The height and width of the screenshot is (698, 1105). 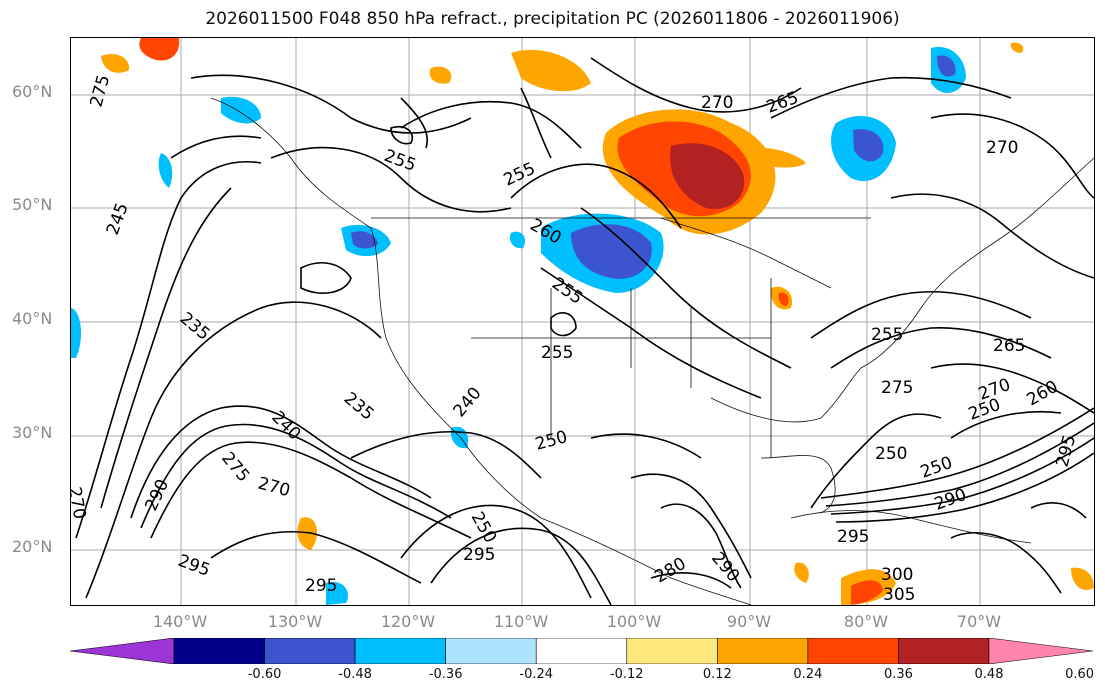 I want to click on lon-label-130w: 130°W, so click(x=295, y=621).